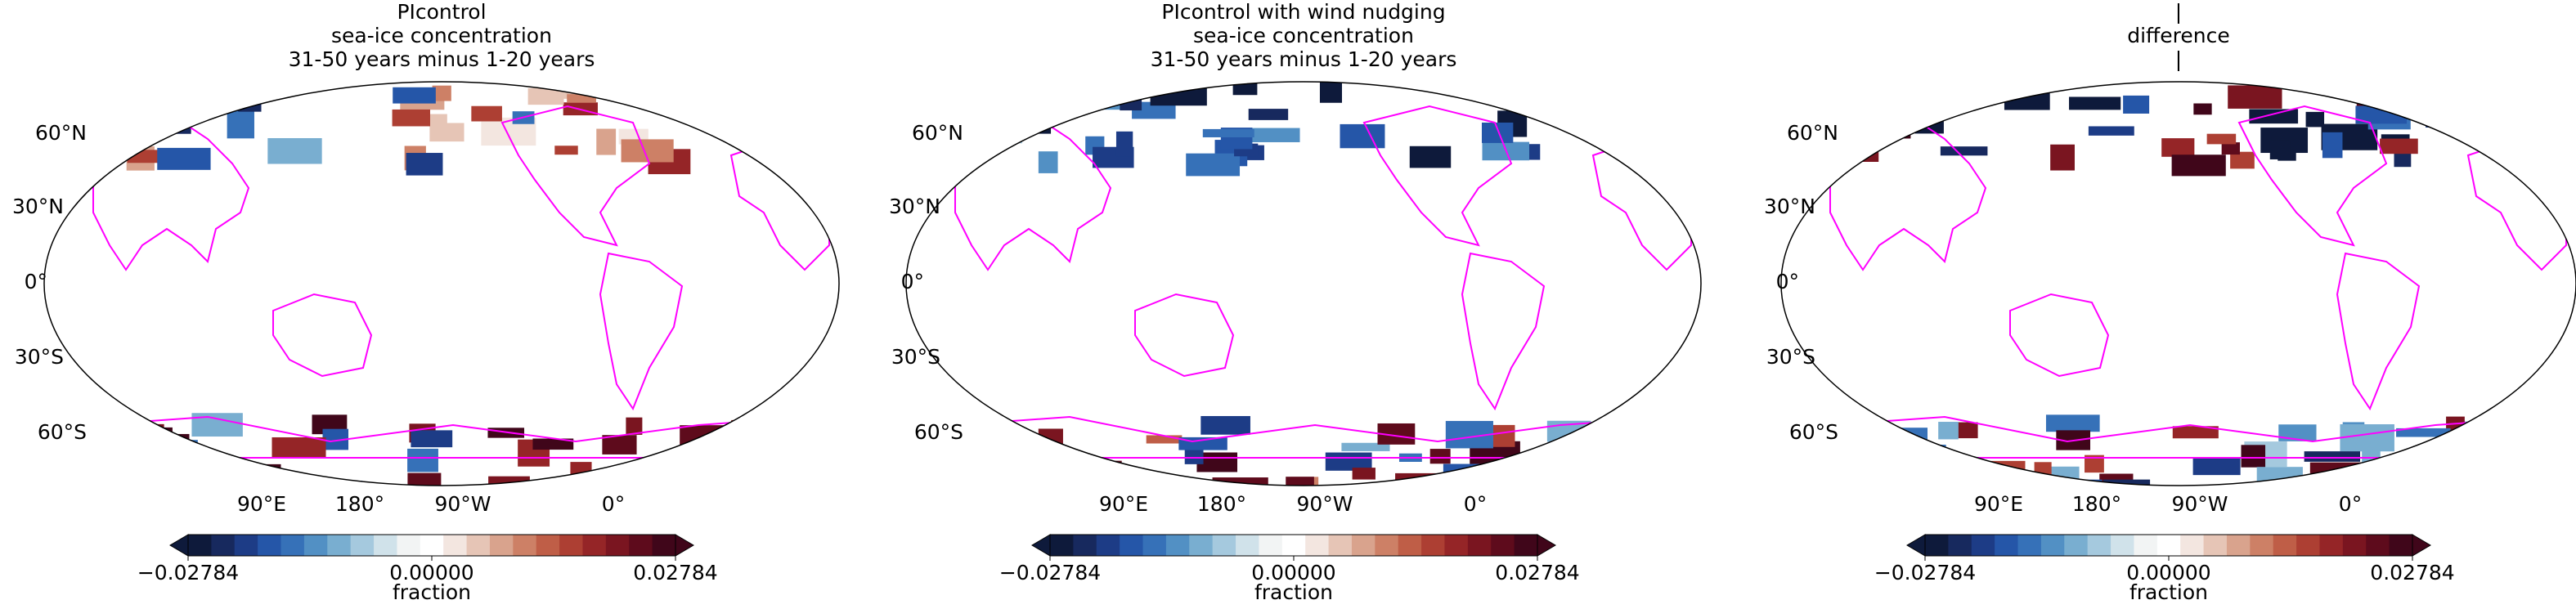  Describe the element at coordinates (442, 12) in the screenshot. I see `panel-title: PIcontrol` at that location.